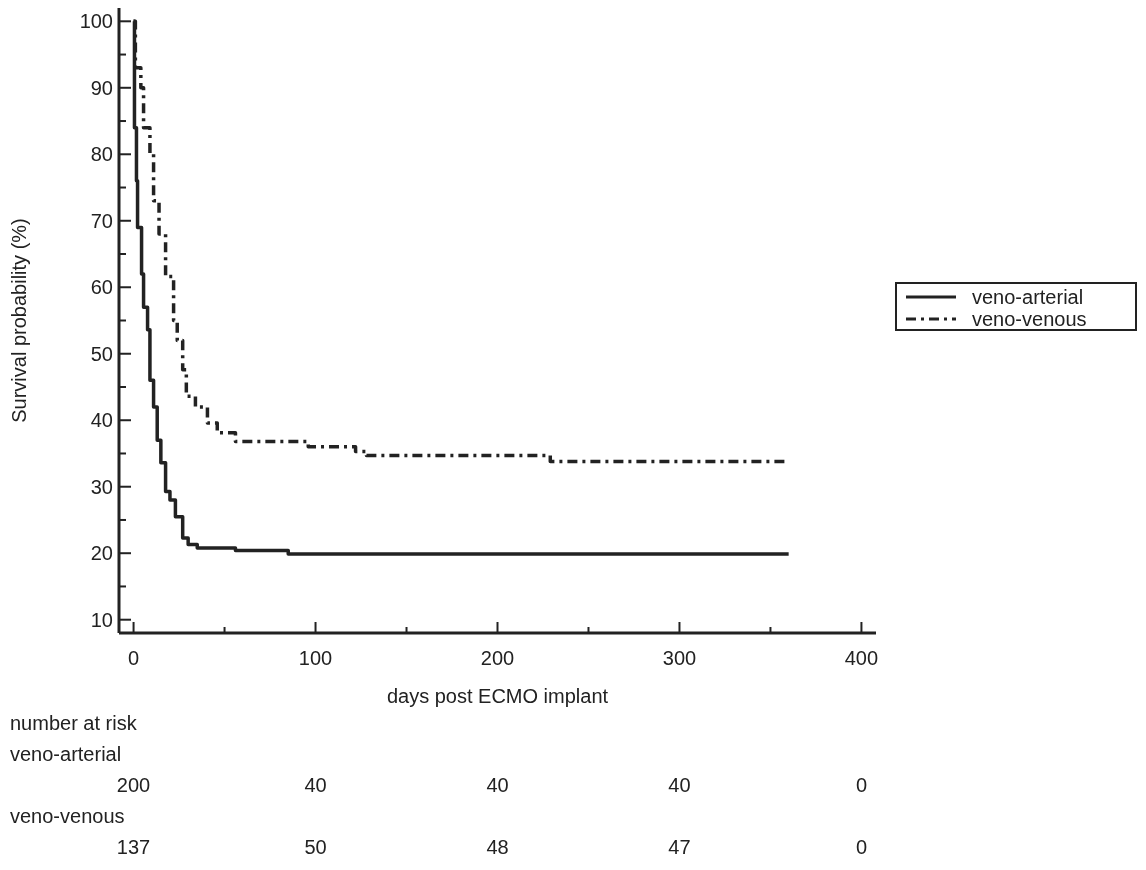  What do you see at coordinates (1028, 297) in the screenshot?
I see `legend-label: veno-arterial` at bounding box center [1028, 297].